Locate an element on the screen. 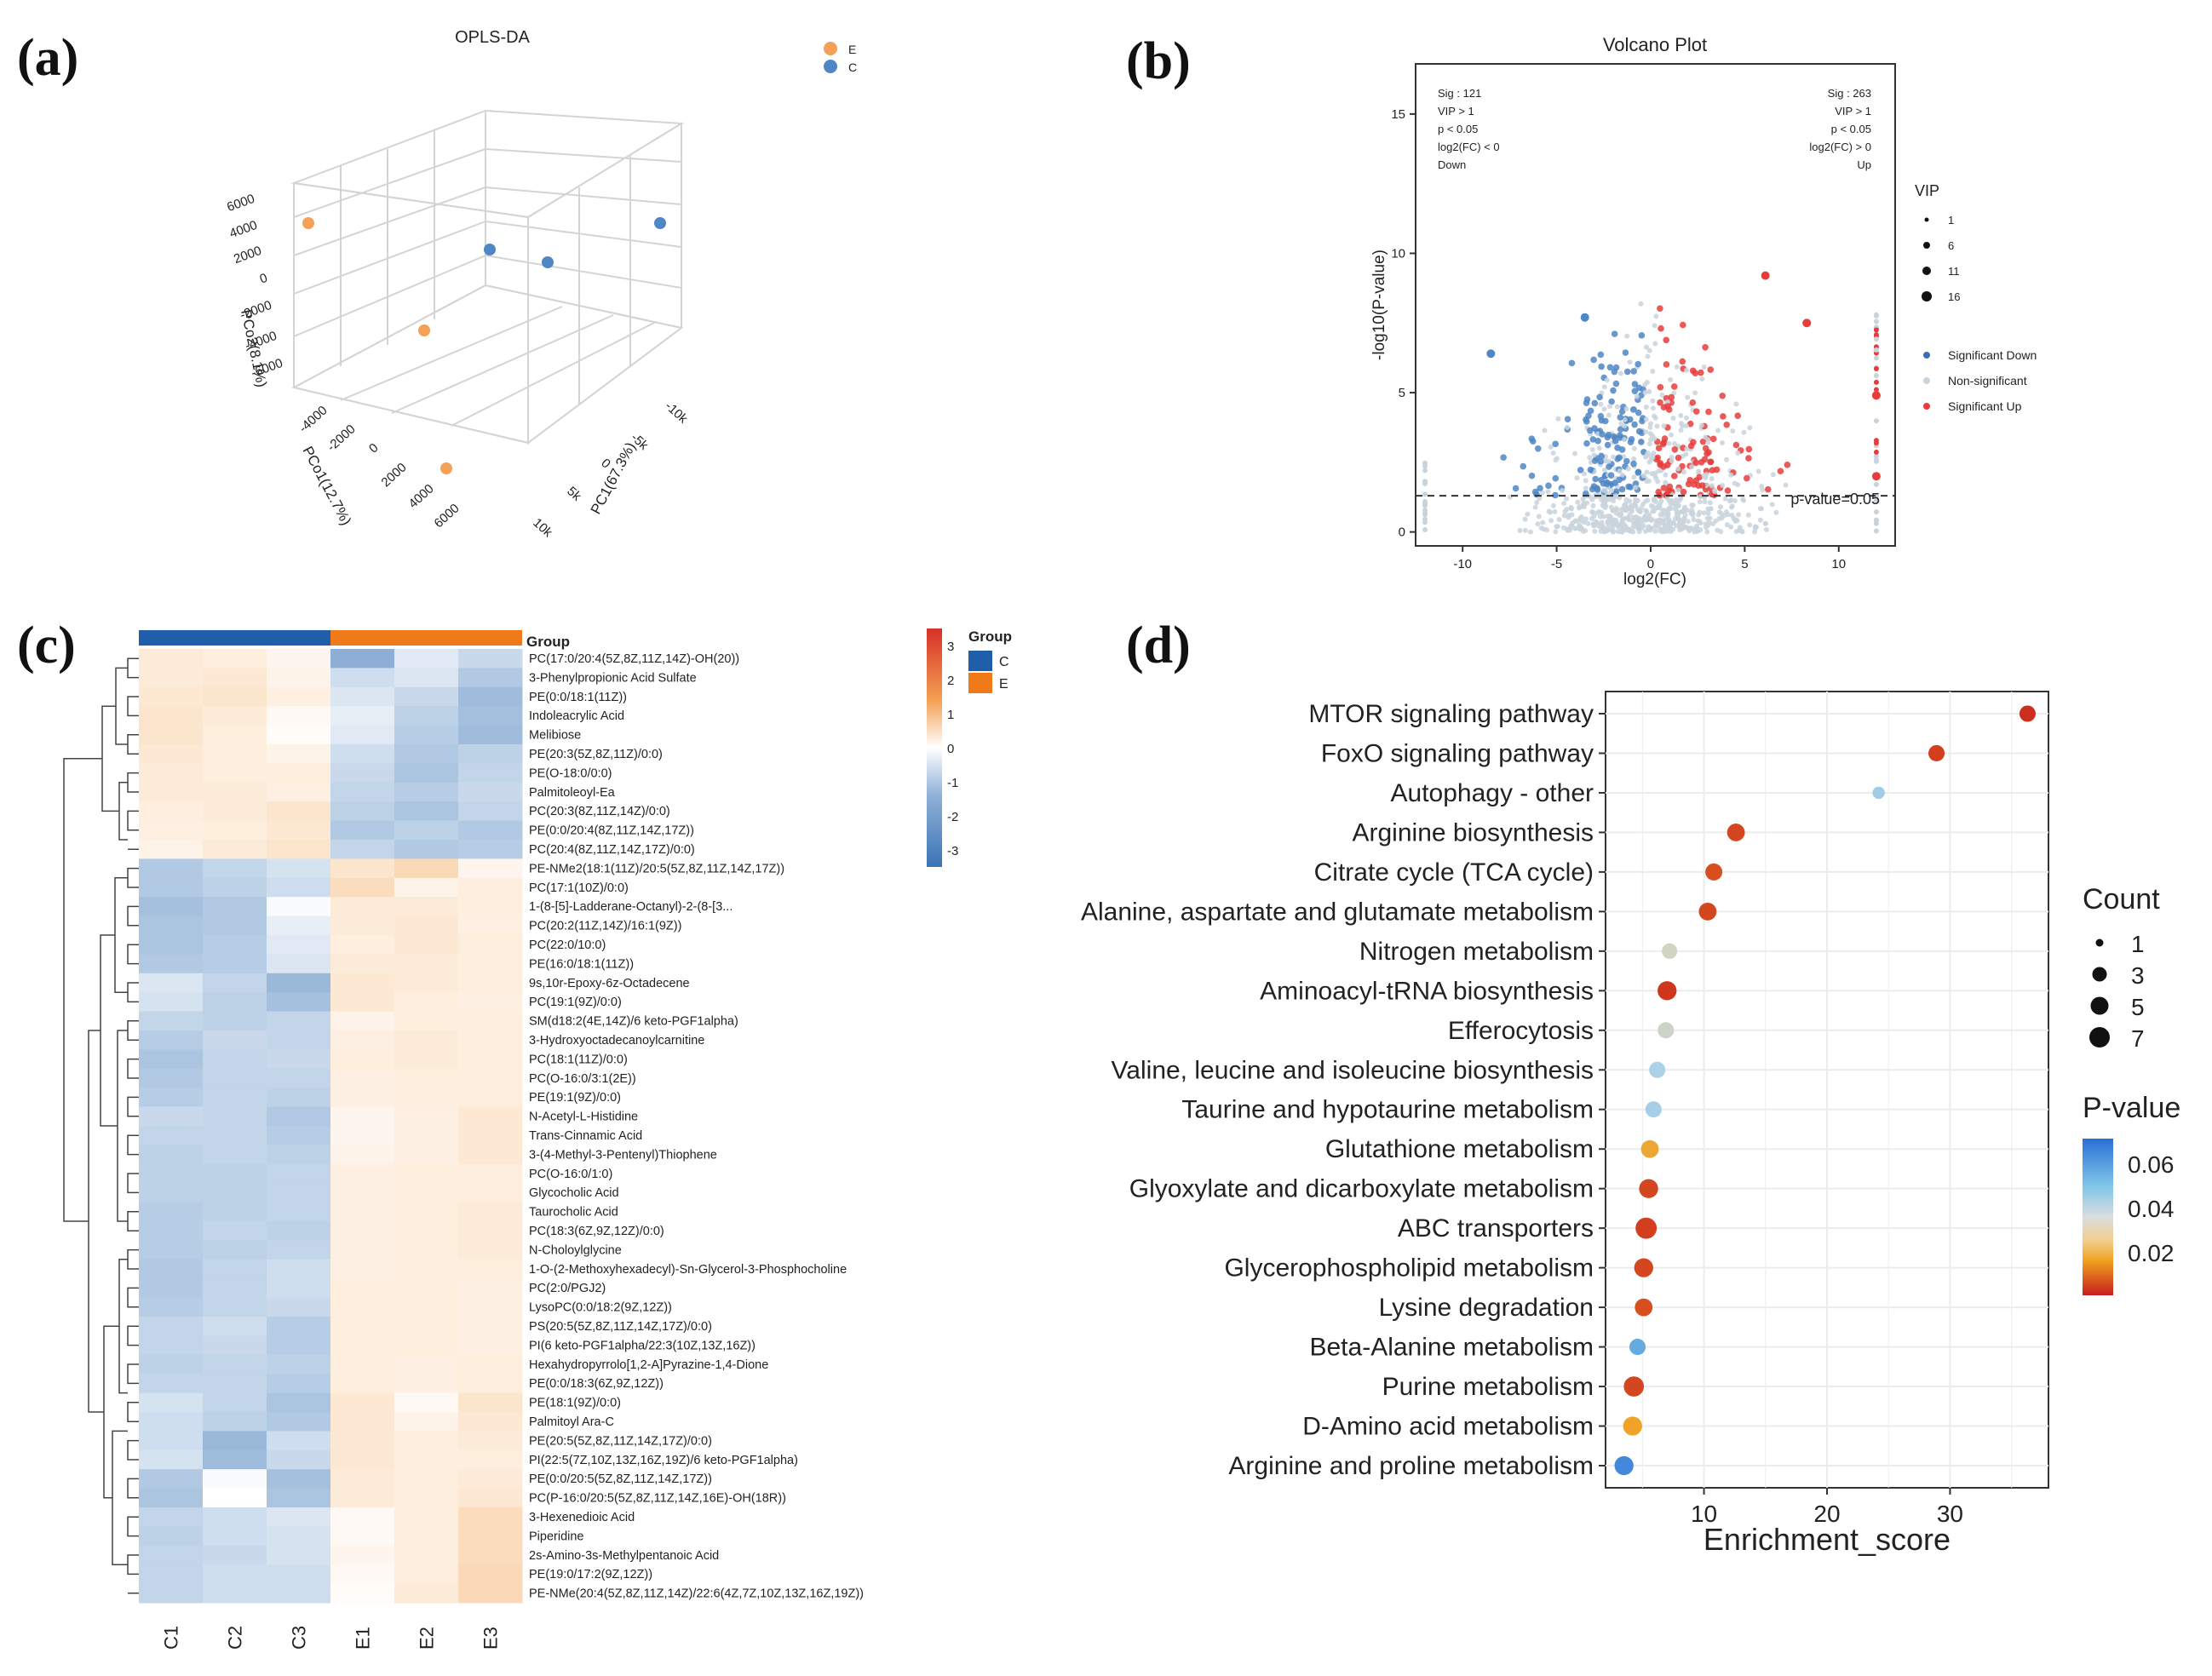 The image size is (2212, 1676). heatmap-row-label: PC(19:1(9Z)/0:0) is located at coordinates (575, 1002).